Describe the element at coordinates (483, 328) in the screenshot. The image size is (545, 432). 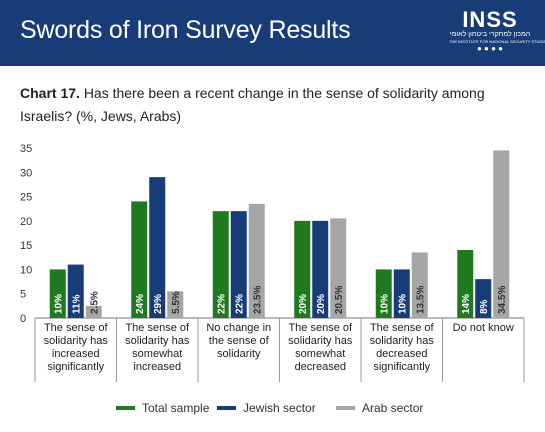
I see `category-label: Do not know` at that location.